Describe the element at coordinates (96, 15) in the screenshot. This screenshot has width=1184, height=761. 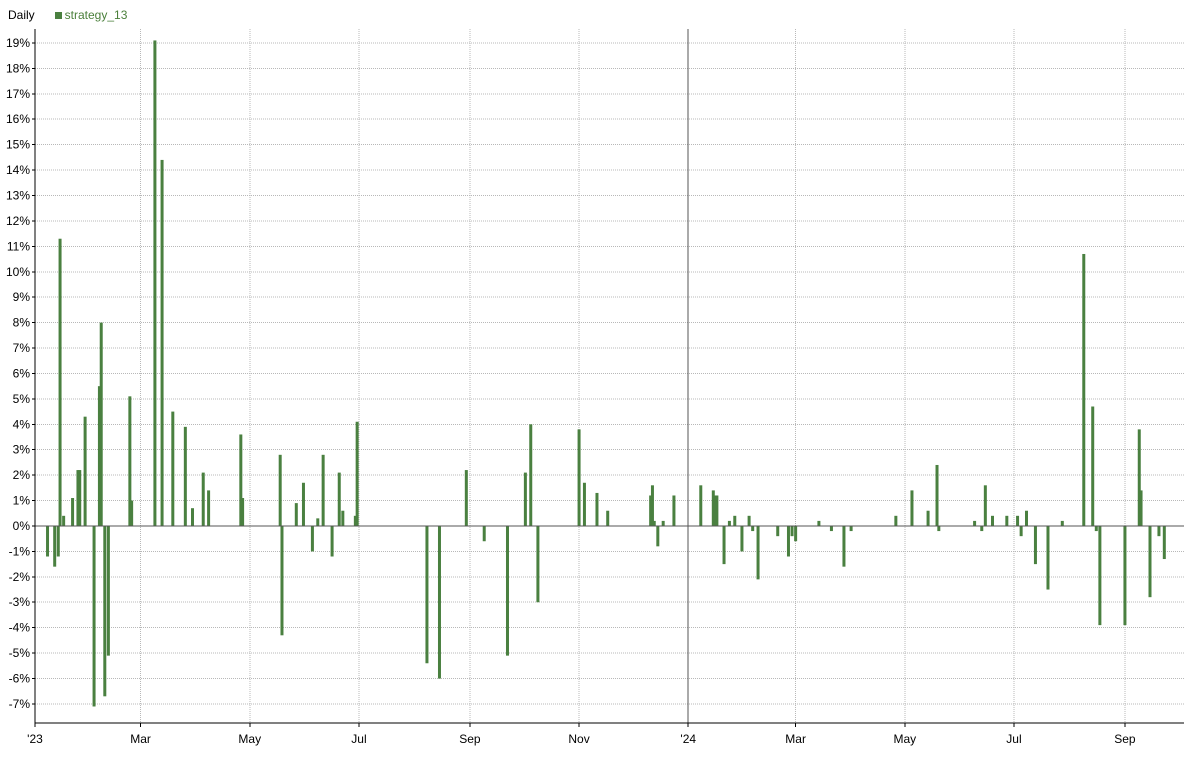
I see `series-label: strategy_13` at that location.